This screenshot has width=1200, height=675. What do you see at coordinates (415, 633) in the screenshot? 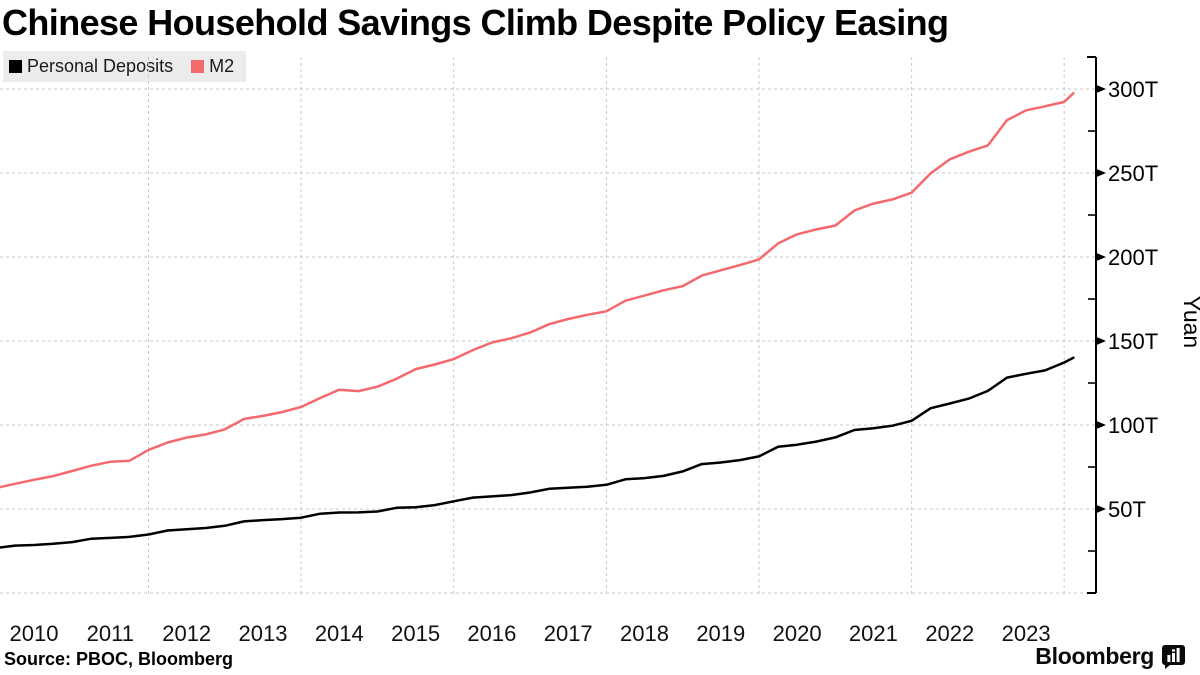
I see `x-tick-label: 2015` at bounding box center [415, 633].